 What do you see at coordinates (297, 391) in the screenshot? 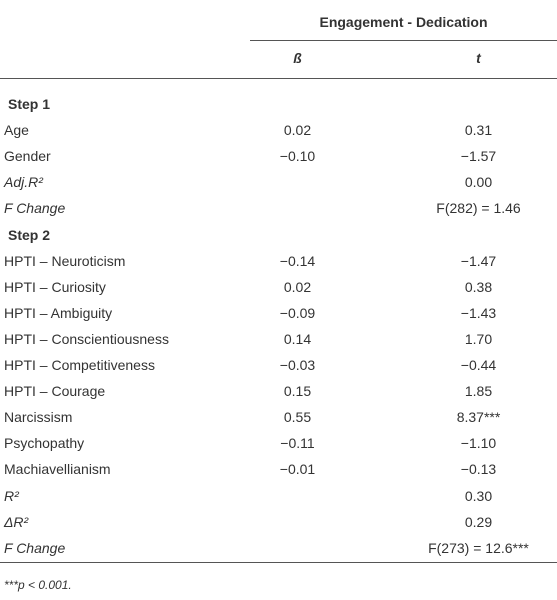
I see `beta-value: 0.15` at bounding box center [297, 391].